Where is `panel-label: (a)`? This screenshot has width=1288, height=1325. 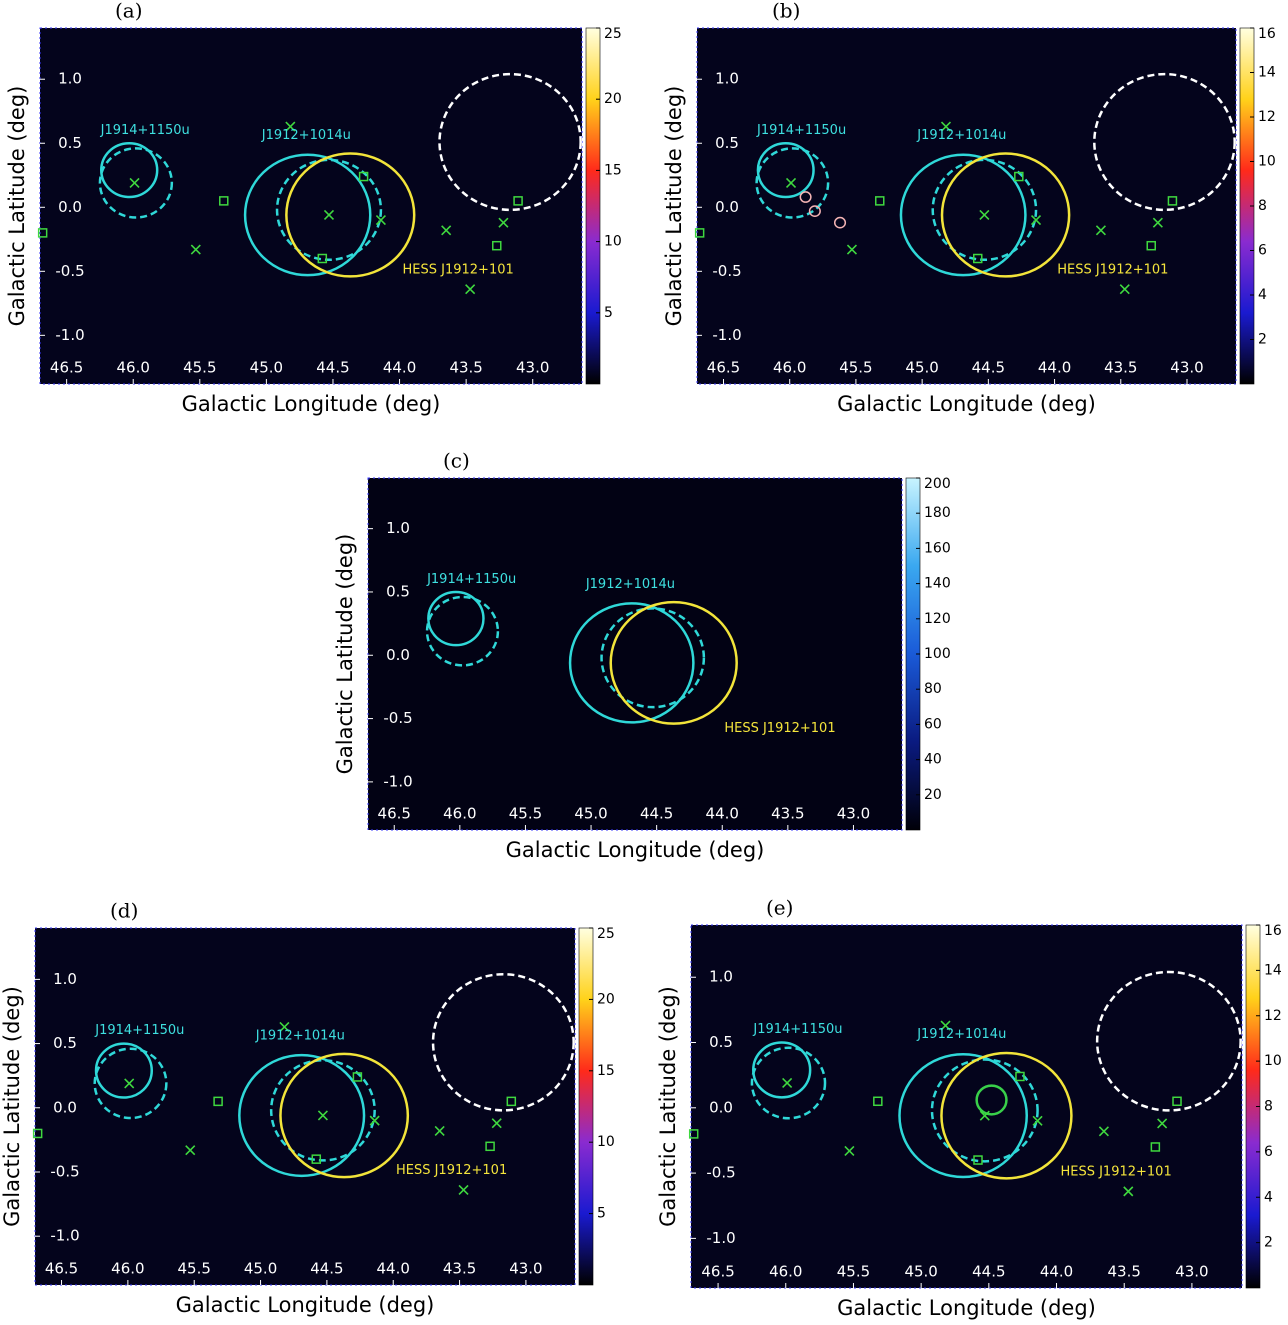 panel-label: (a) is located at coordinates (129, 11).